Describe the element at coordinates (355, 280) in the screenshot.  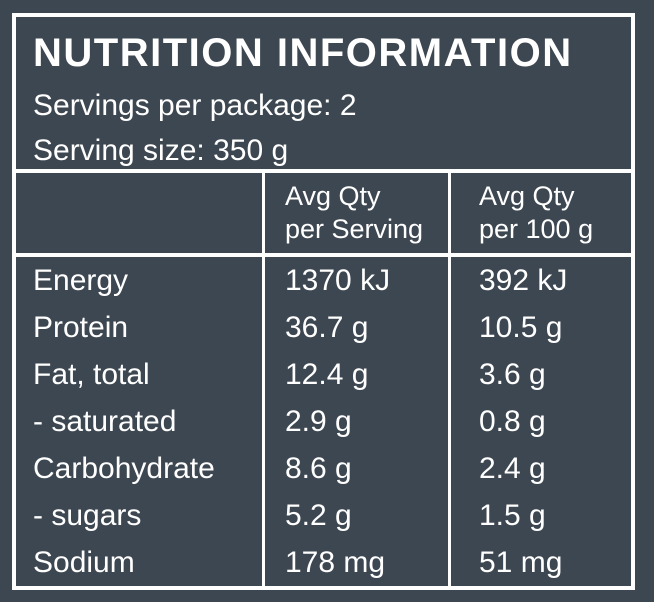
I see `value-per-serving: 1370 kJ` at that location.